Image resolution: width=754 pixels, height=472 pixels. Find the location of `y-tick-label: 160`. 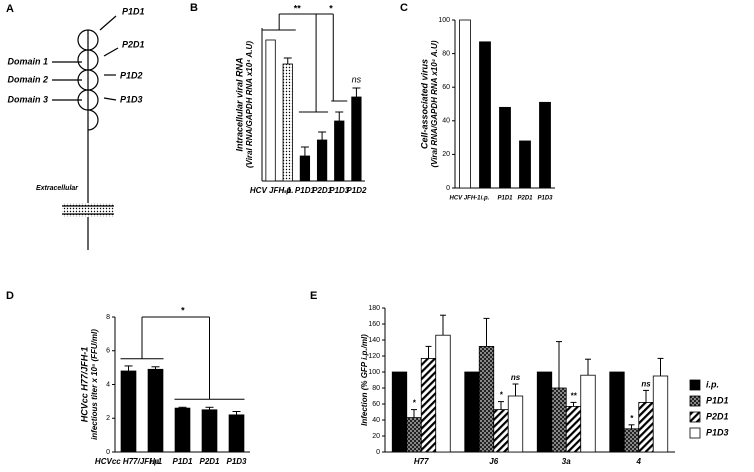

y-tick-label: 160 is located at coordinates (374, 324).